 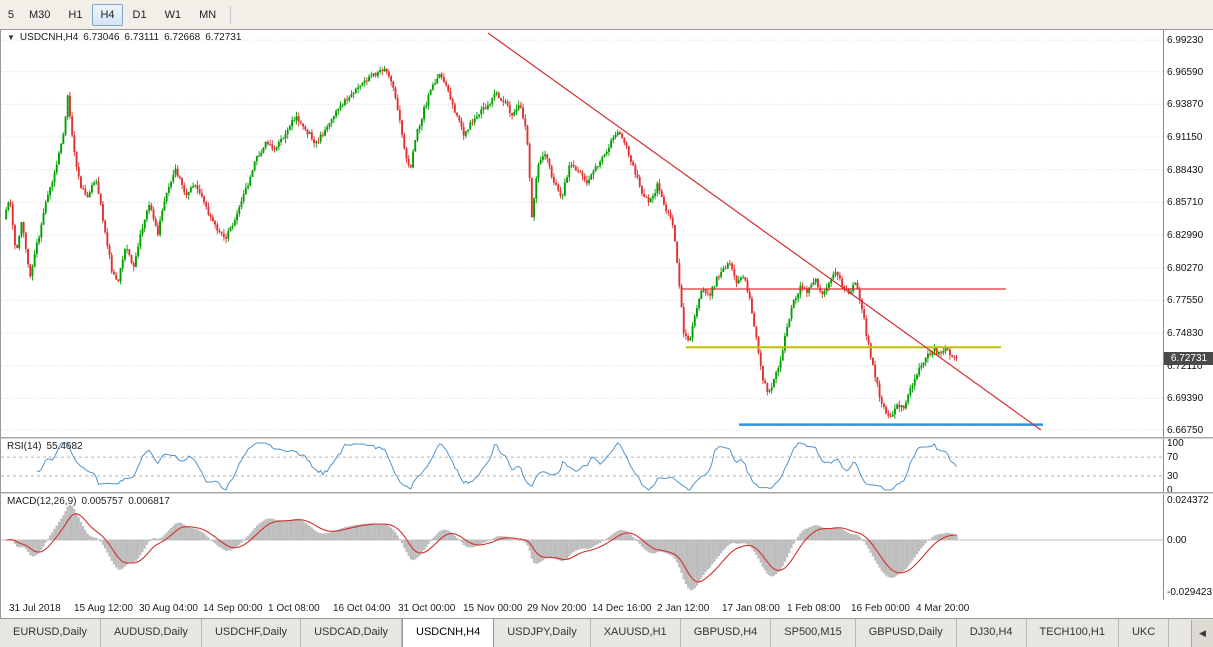 What do you see at coordinates (726, 633) in the screenshot?
I see `chart-tab: GBPUSD,H4` at bounding box center [726, 633].